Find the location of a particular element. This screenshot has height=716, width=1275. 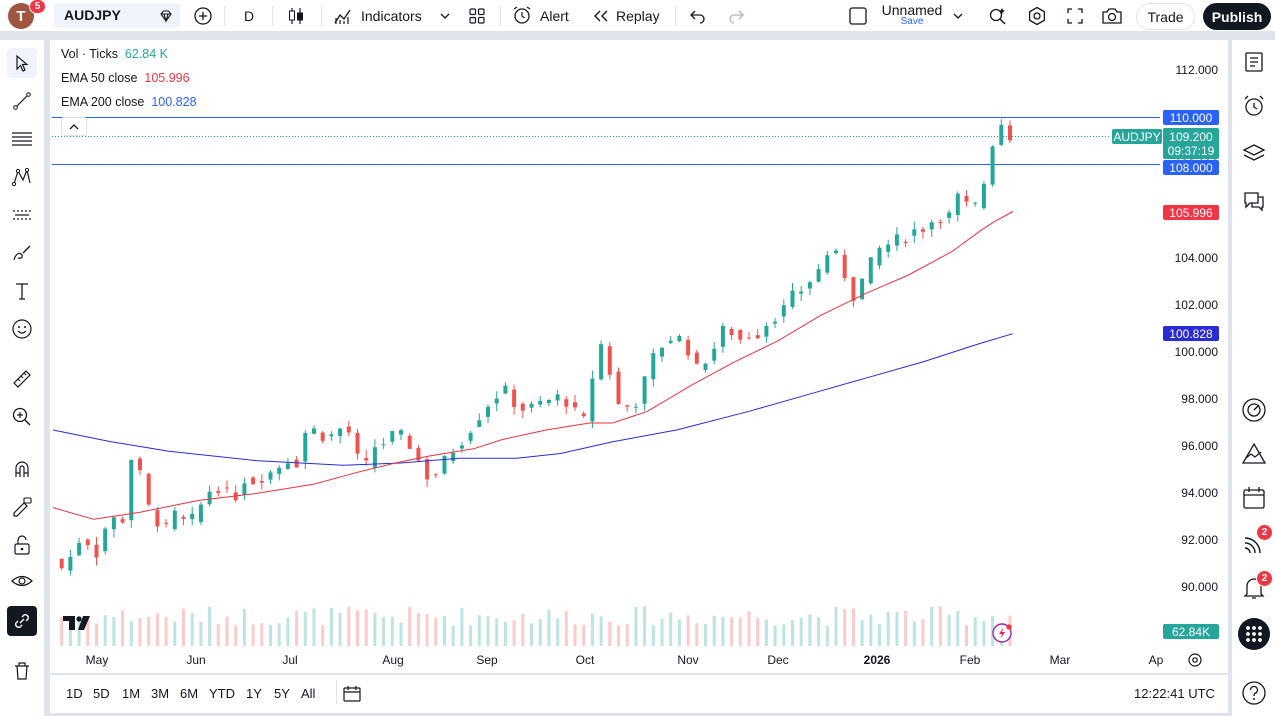

calendar-button is located at coordinates (1254, 498).